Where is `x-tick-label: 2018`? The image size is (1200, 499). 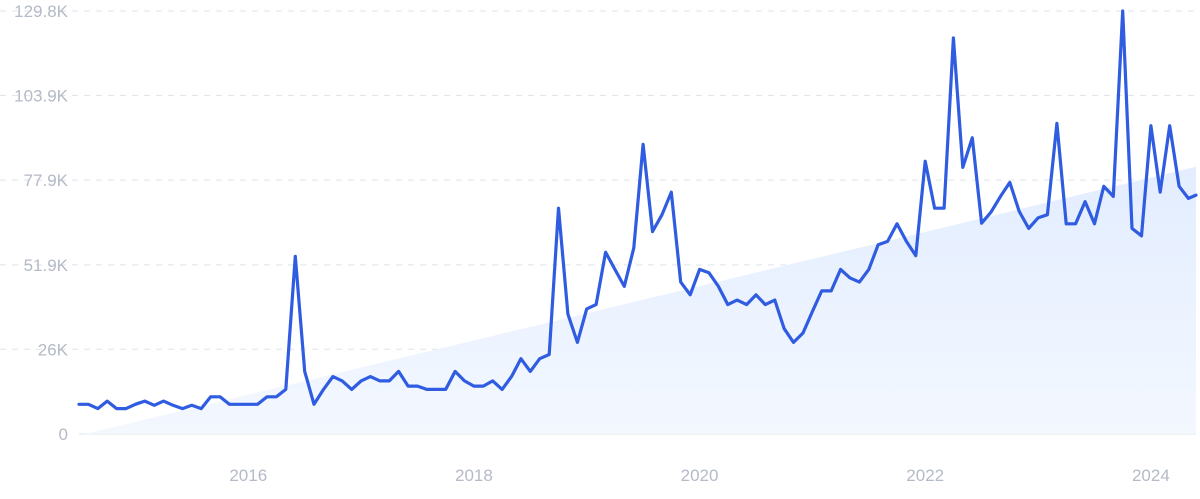
x-tick-label: 2018 is located at coordinates (474, 475).